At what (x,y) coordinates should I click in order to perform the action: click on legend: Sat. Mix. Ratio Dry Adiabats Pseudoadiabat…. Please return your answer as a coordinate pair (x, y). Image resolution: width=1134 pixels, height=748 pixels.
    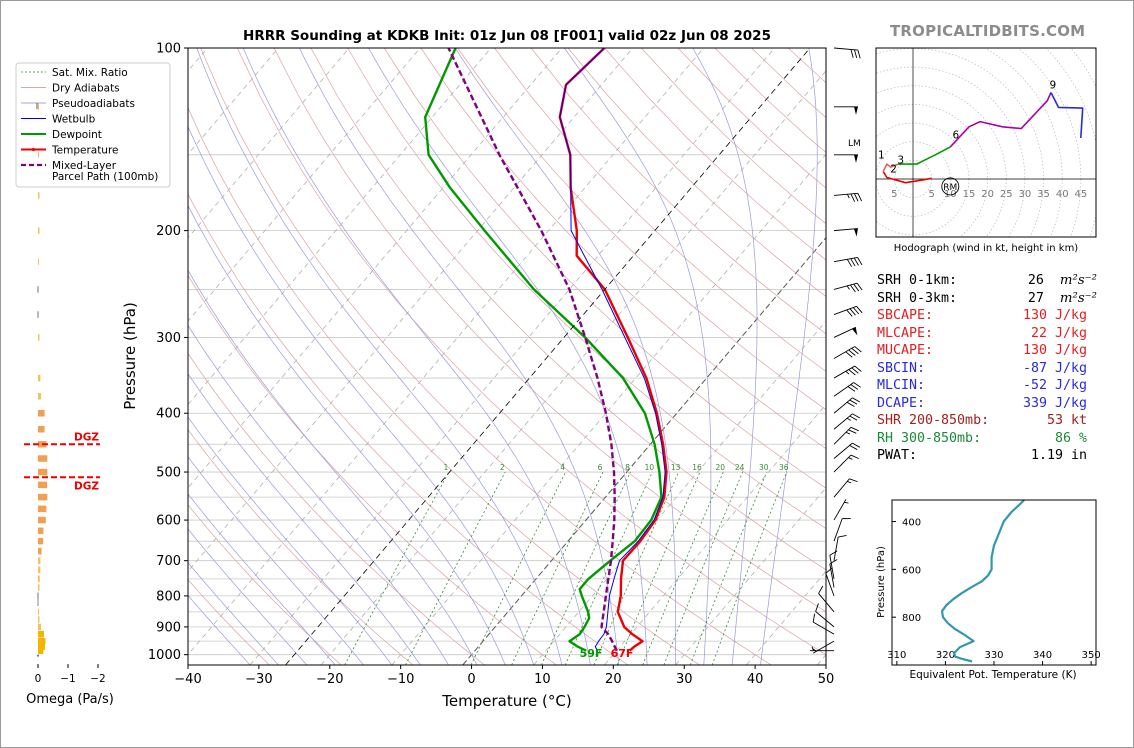
    Looking at the image, I should click on (93, 125).